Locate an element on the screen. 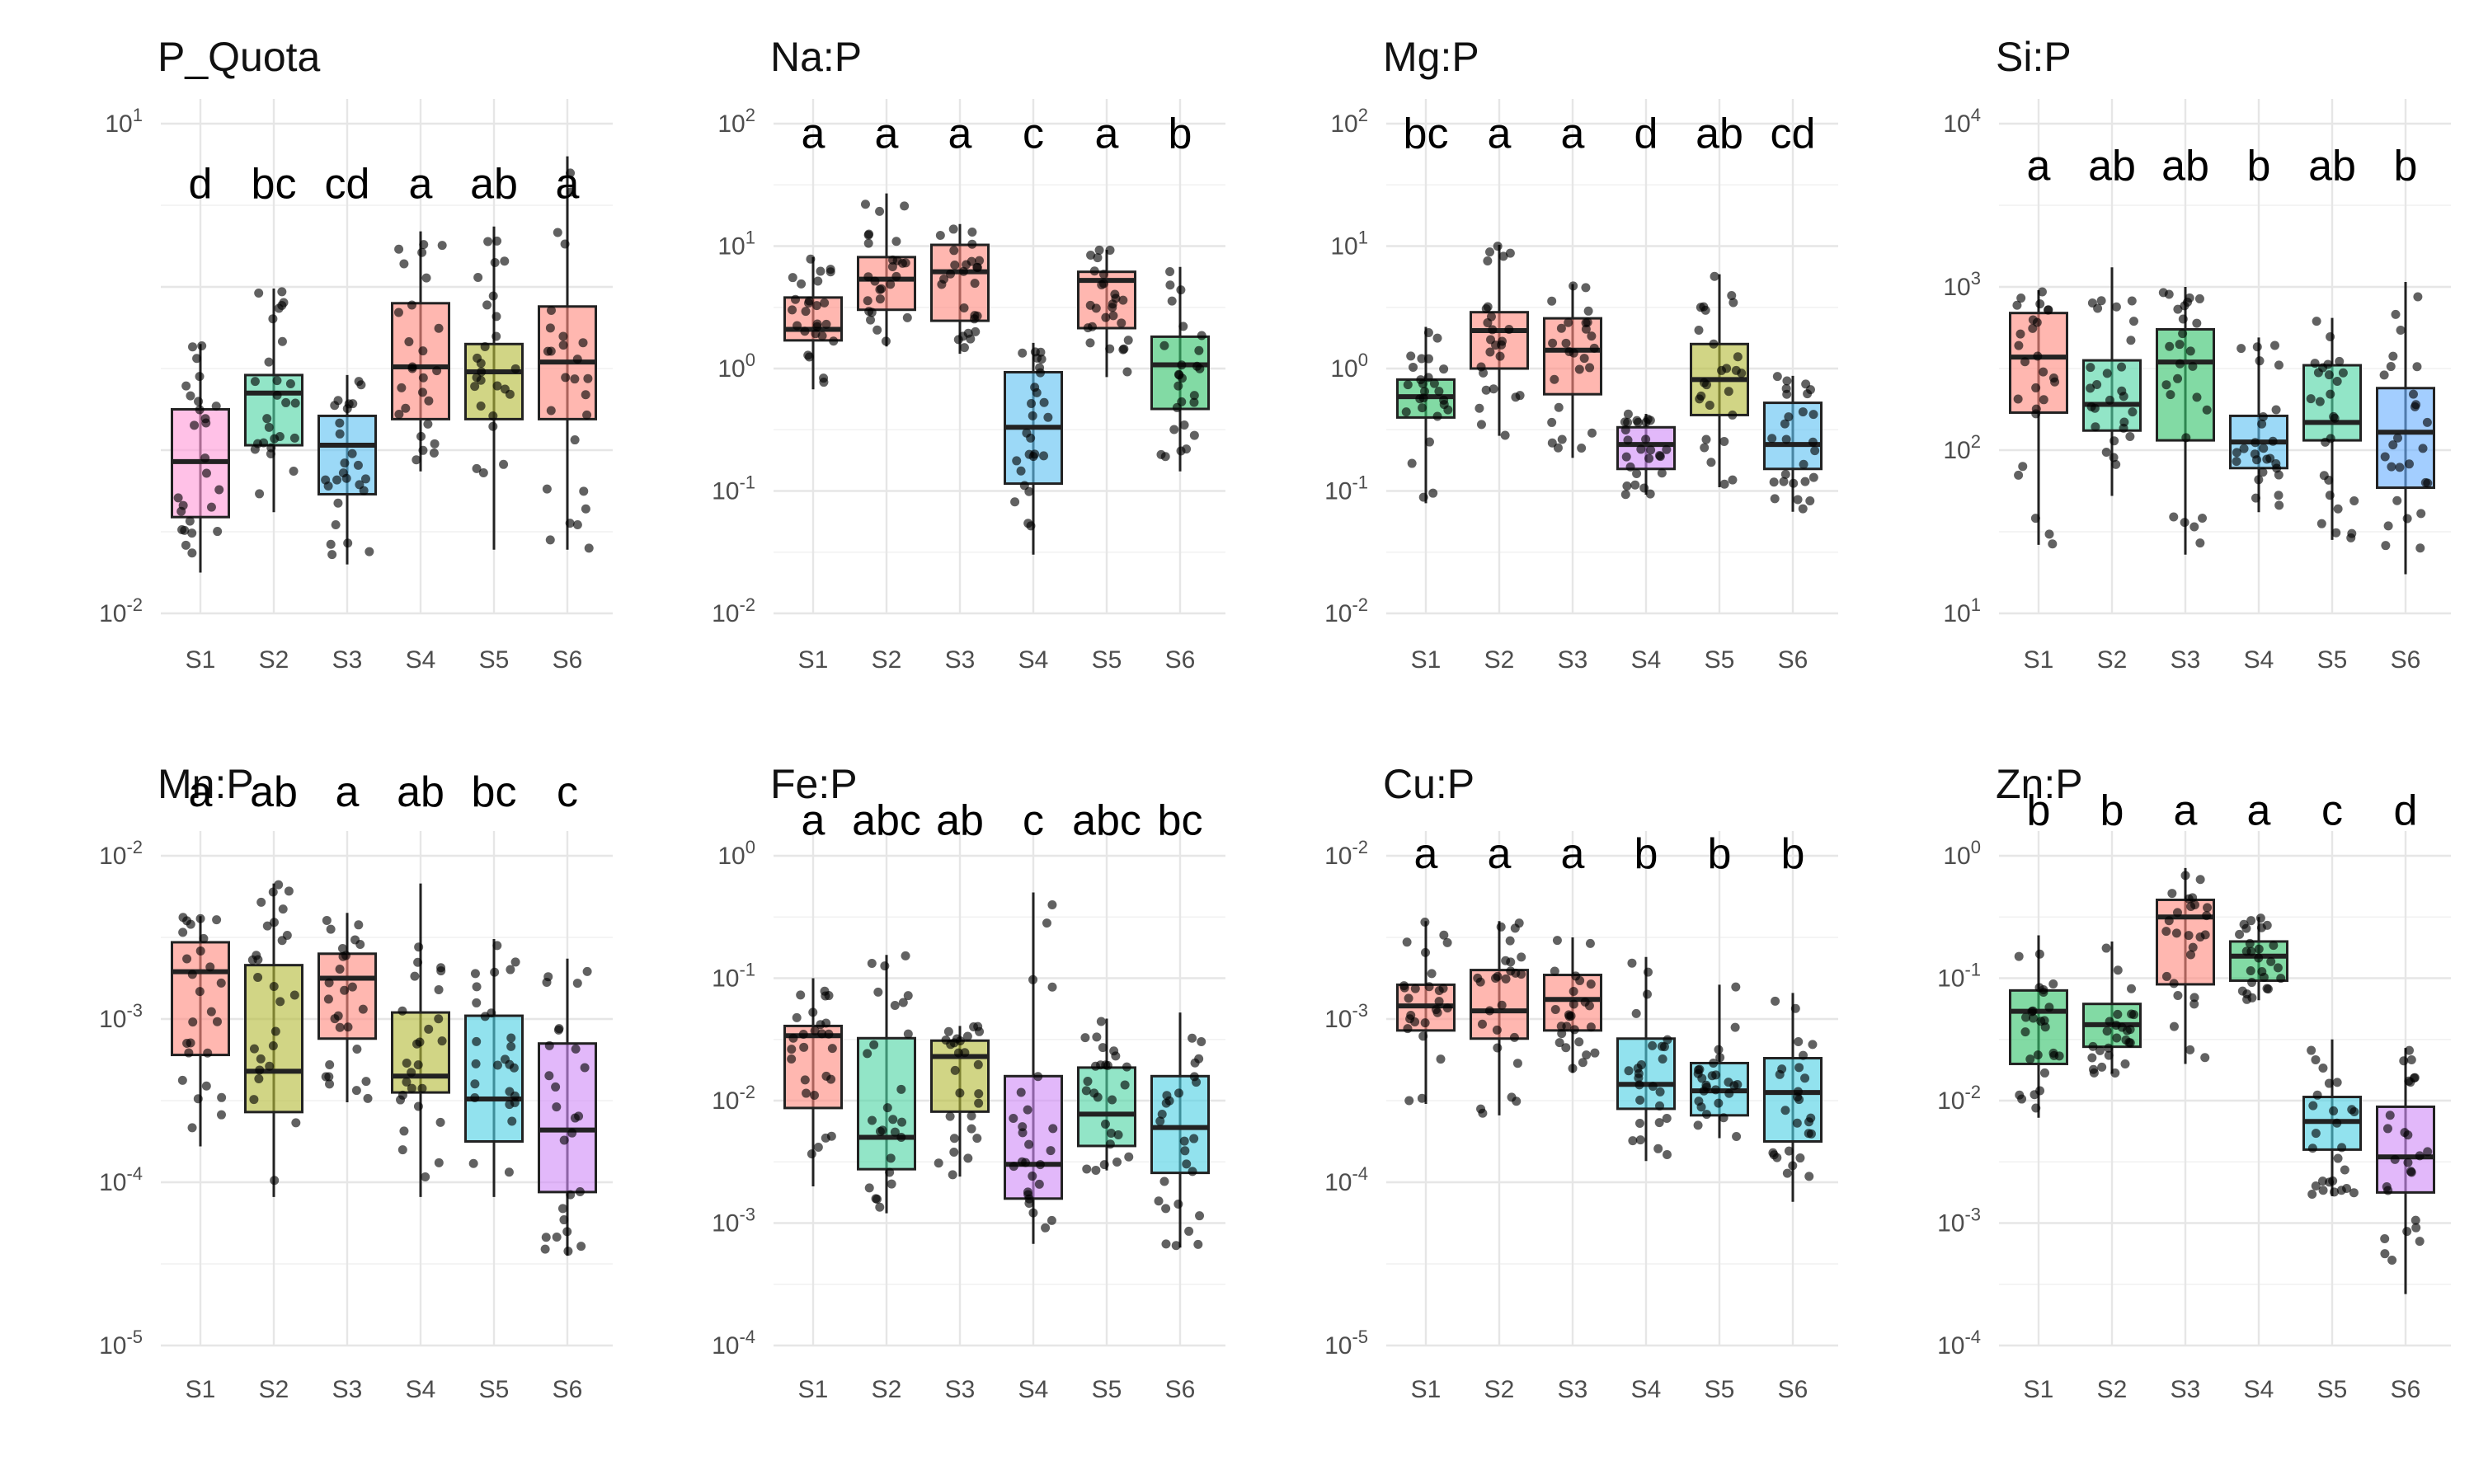 This screenshot has height=1484, width=2474. box-body is located at coordinates (273, 1039).